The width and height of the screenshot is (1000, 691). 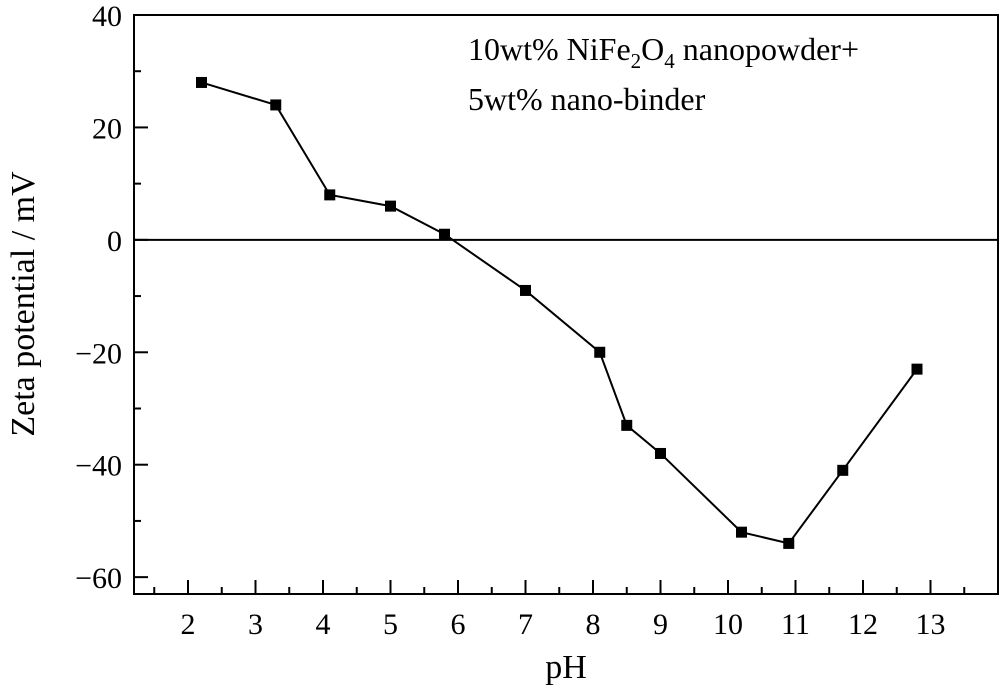 What do you see at coordinates (23, 304) in the screenshot?
I see `y-axis-title: Zeta potential / mV` at bounding box center [23, 304].